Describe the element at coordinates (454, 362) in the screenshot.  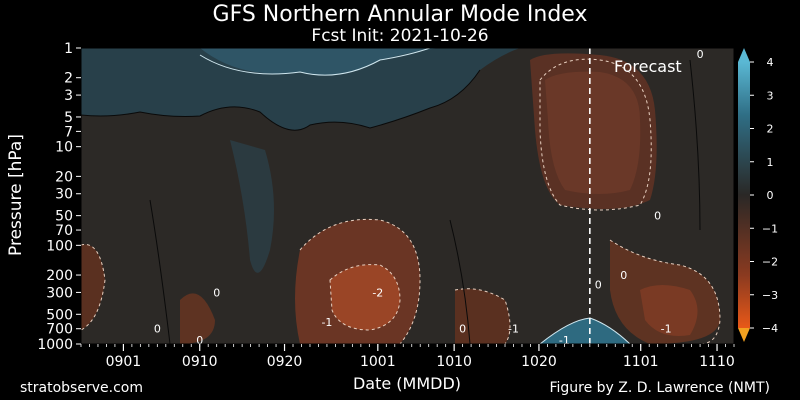
I see `x-tick-label: 1010` at that location.